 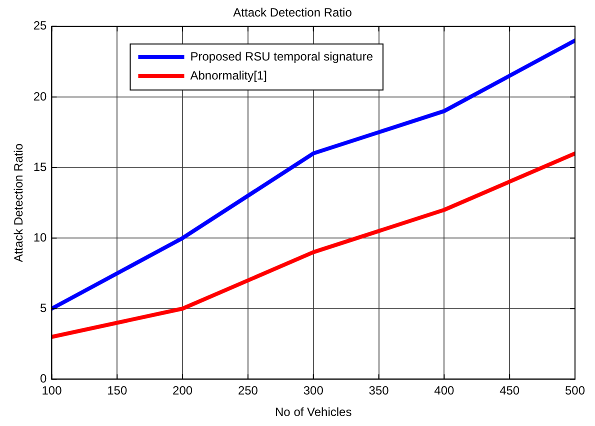 I want to click on y-tick-label: 0, so click(x=44, y=379).